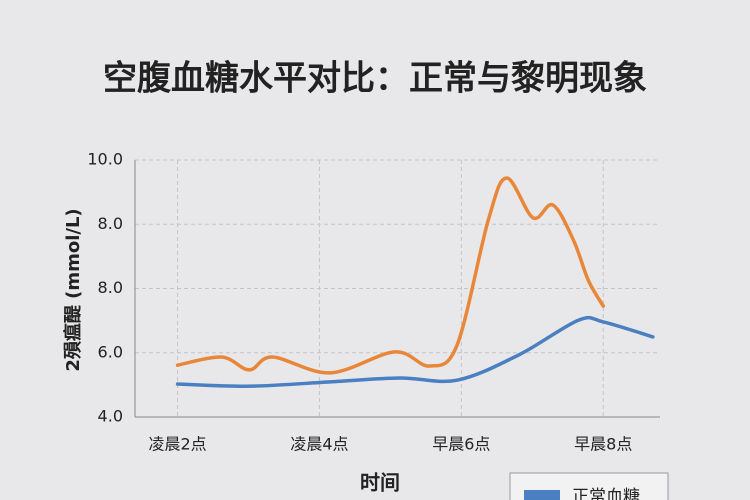  I want to click on x-tick-label: 早晨8点, so click(603, 444).